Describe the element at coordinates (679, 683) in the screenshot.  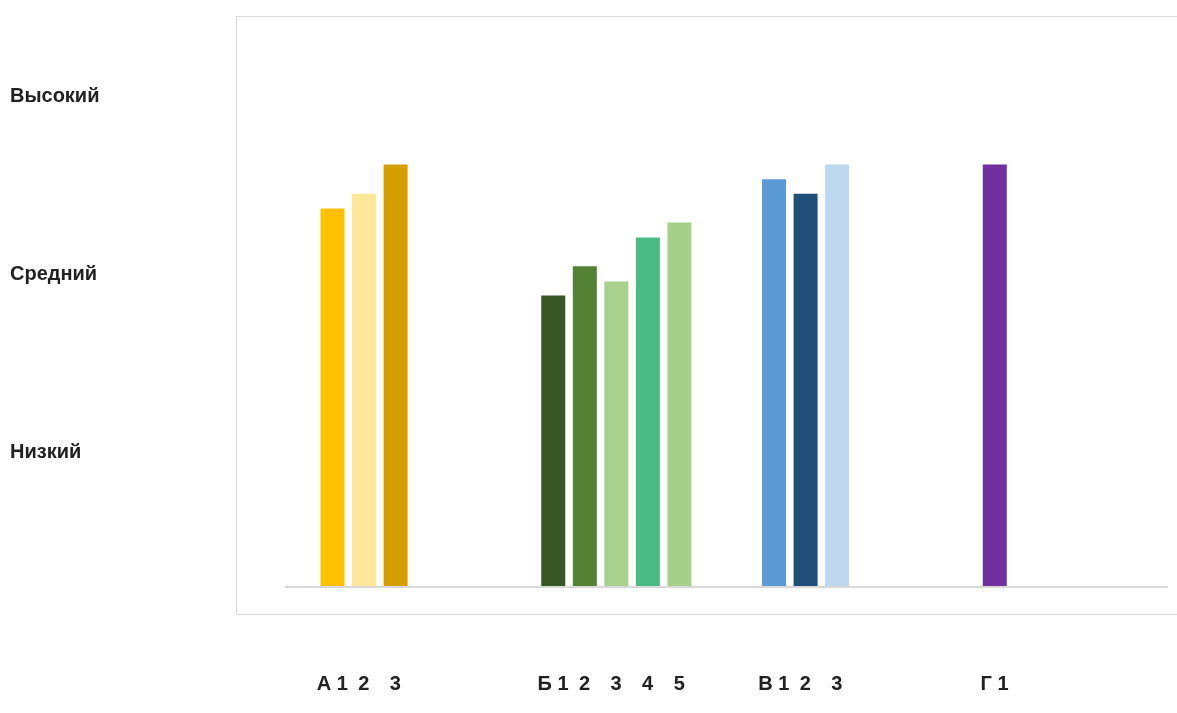
I see `x-tick-label: 5` at that location.